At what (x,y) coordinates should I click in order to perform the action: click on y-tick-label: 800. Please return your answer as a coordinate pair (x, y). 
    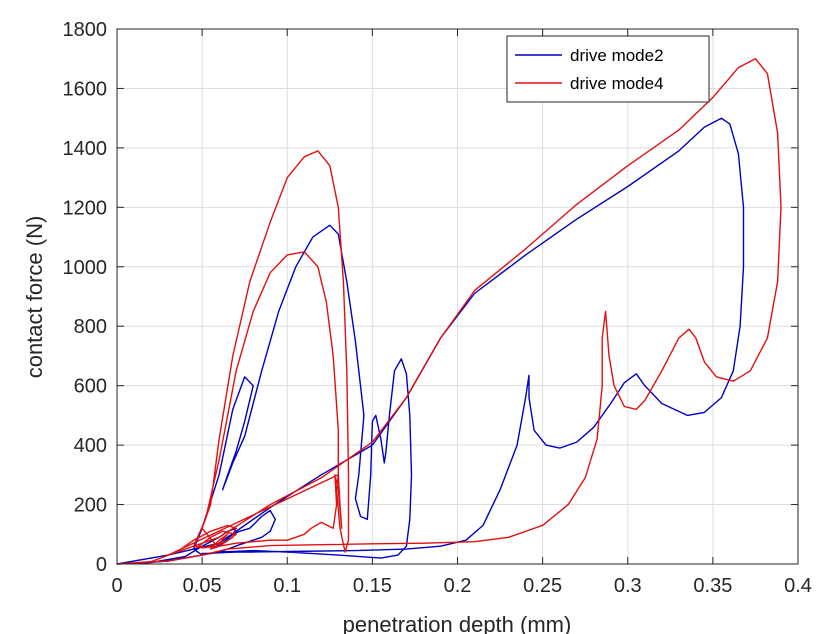
    Looking at the image, I should click on (90, 327).